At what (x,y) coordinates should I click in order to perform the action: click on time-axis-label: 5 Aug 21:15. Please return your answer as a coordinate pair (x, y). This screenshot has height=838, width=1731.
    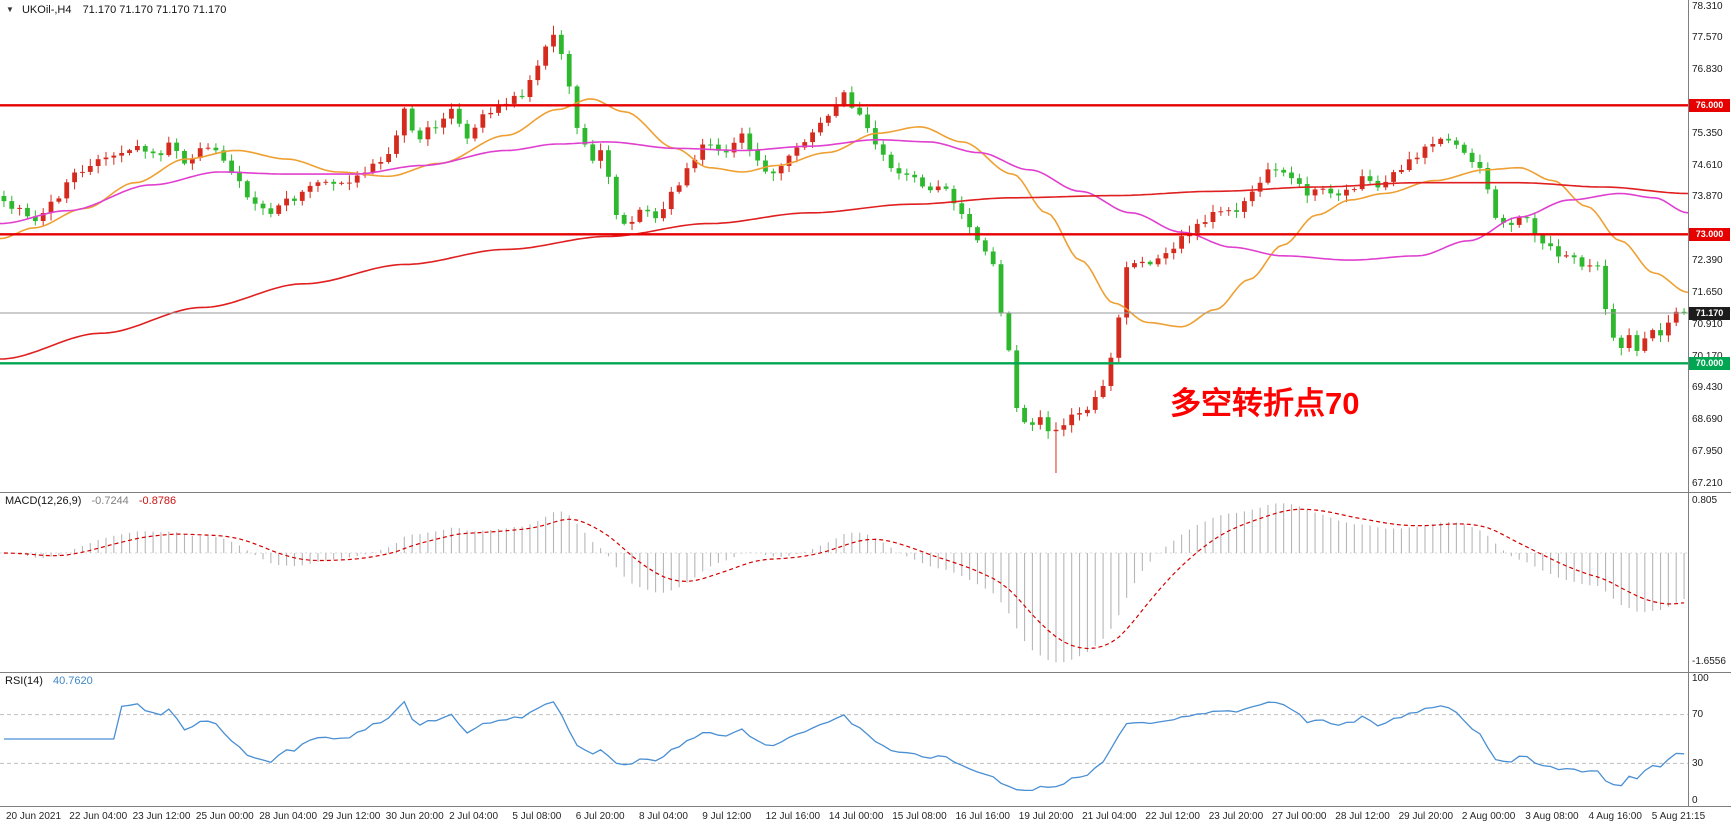
    Looking at the image, I should click on (1678, 816).